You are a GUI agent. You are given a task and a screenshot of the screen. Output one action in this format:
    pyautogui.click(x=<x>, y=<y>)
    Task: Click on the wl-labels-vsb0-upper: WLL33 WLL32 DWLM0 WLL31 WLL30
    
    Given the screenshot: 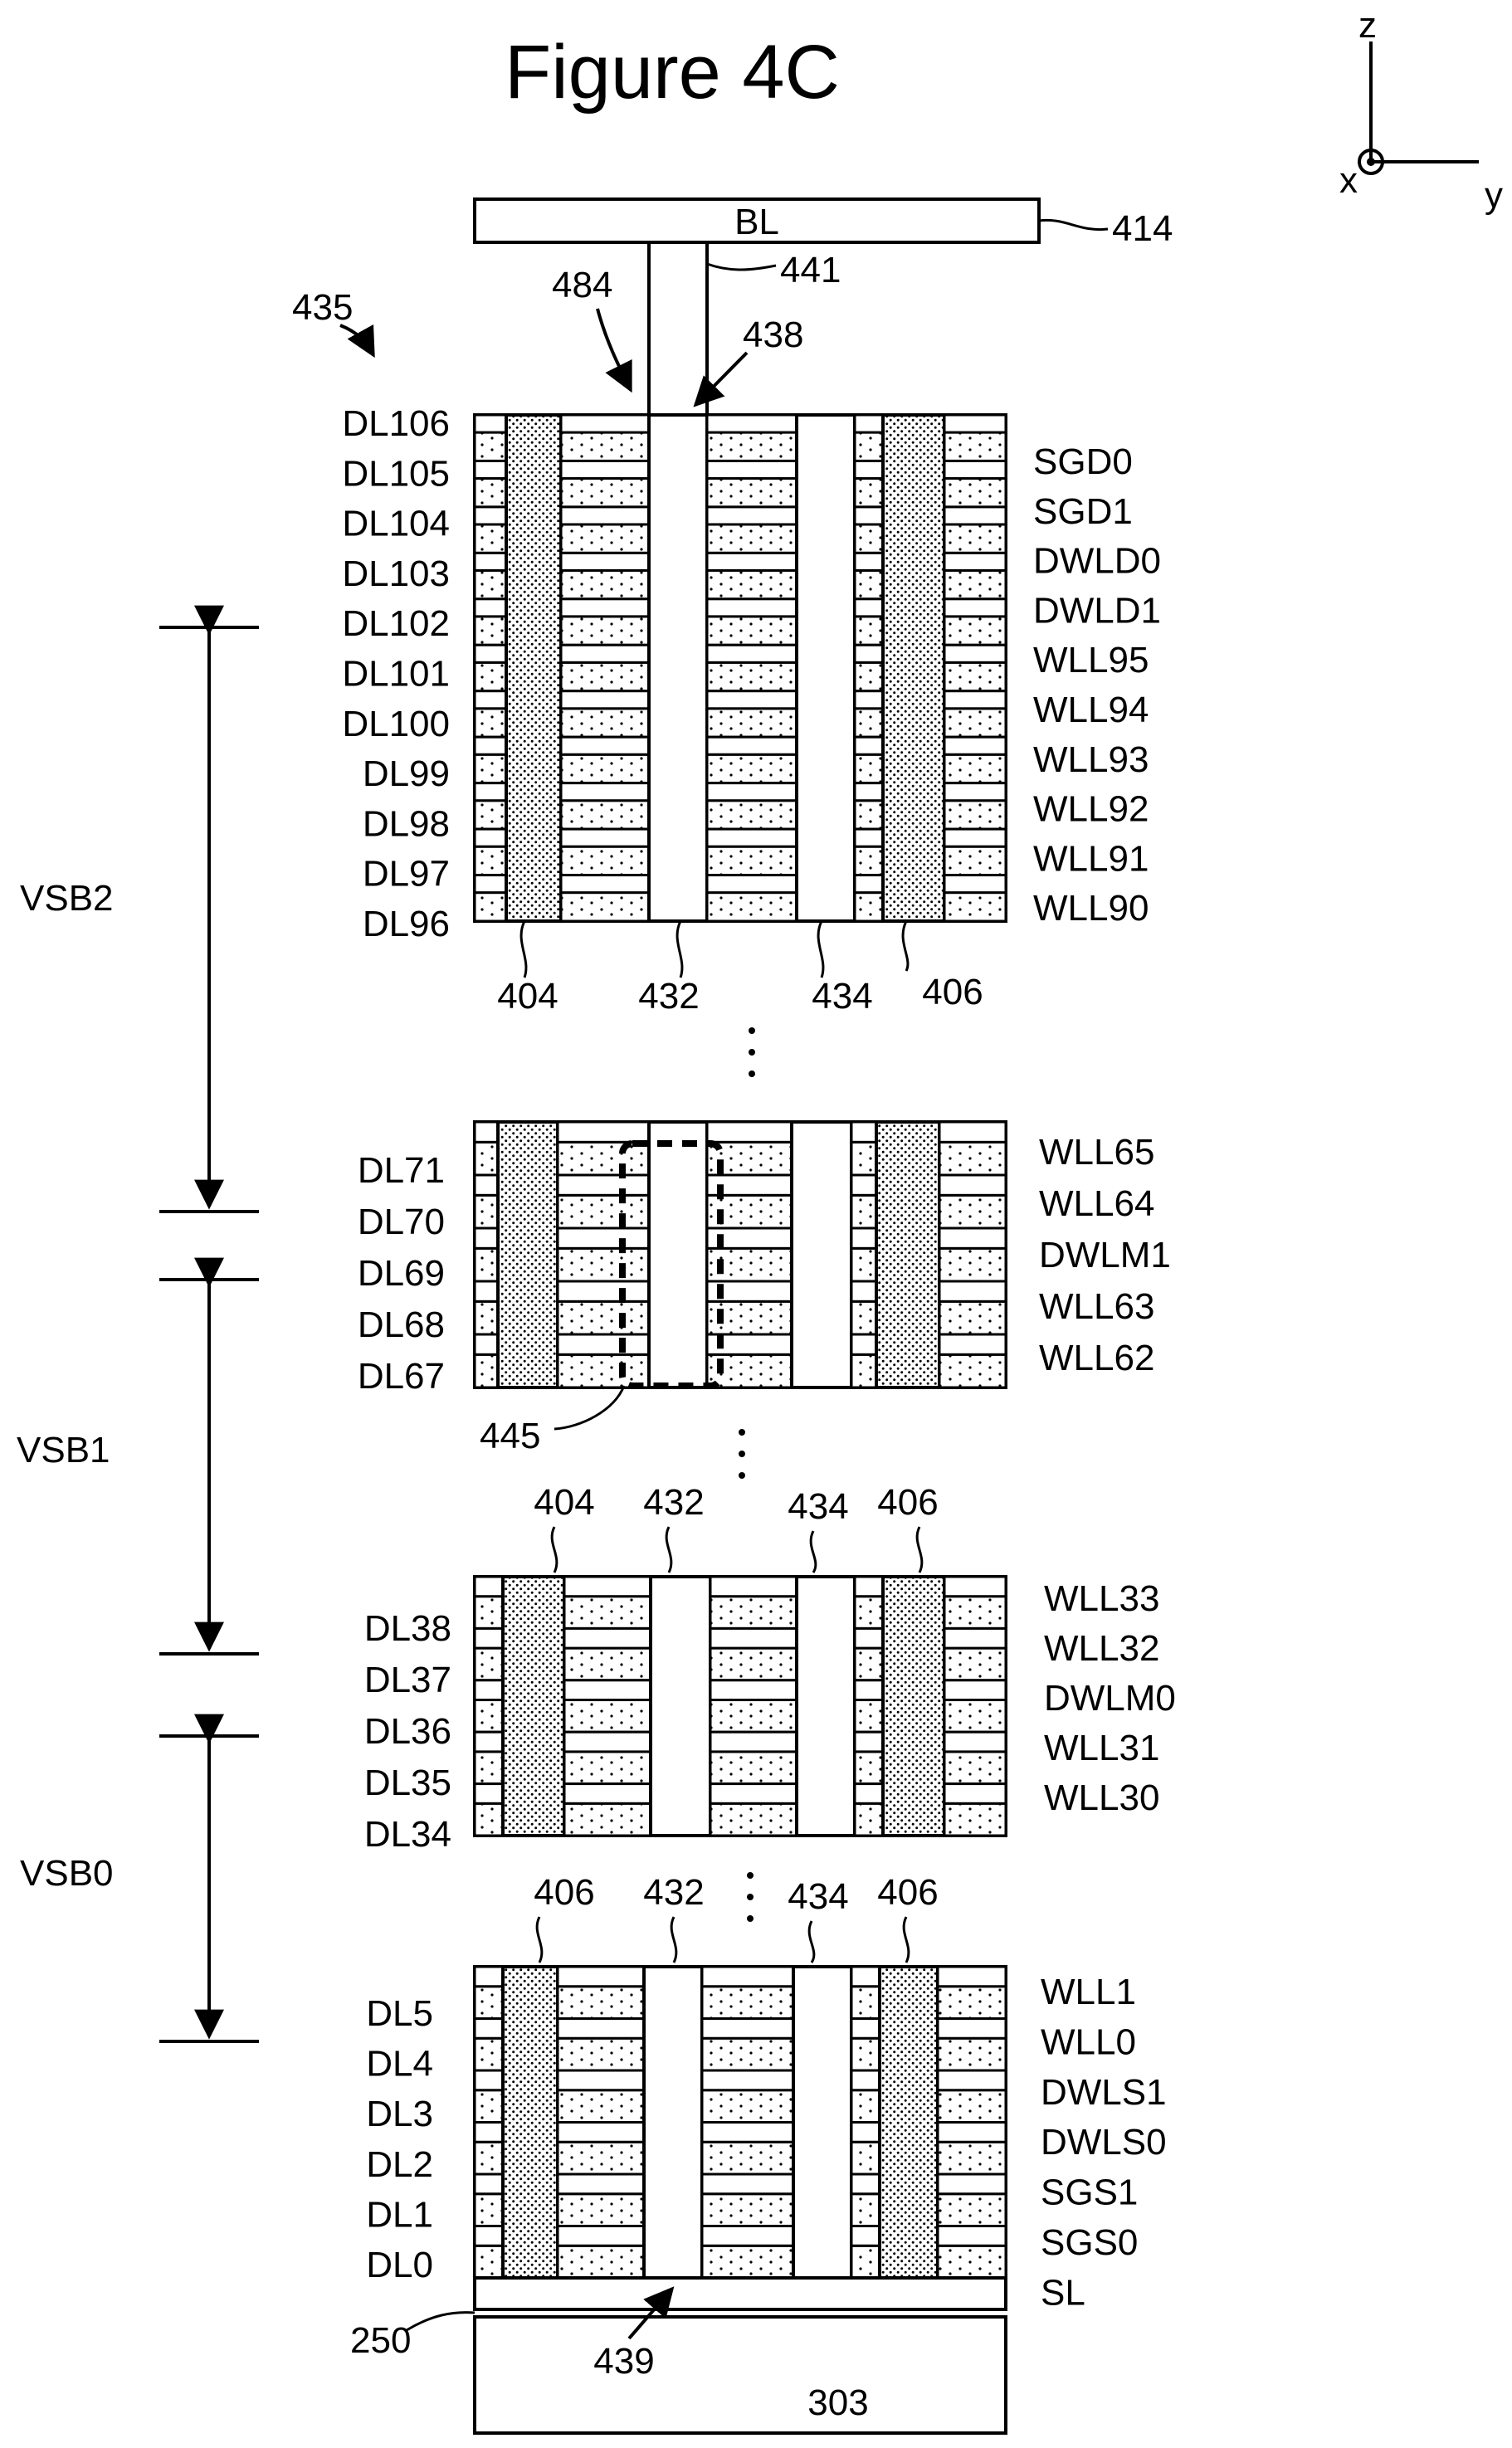 What is the action you would take?
    pyautogui.click(x=1110, y=1698)
    